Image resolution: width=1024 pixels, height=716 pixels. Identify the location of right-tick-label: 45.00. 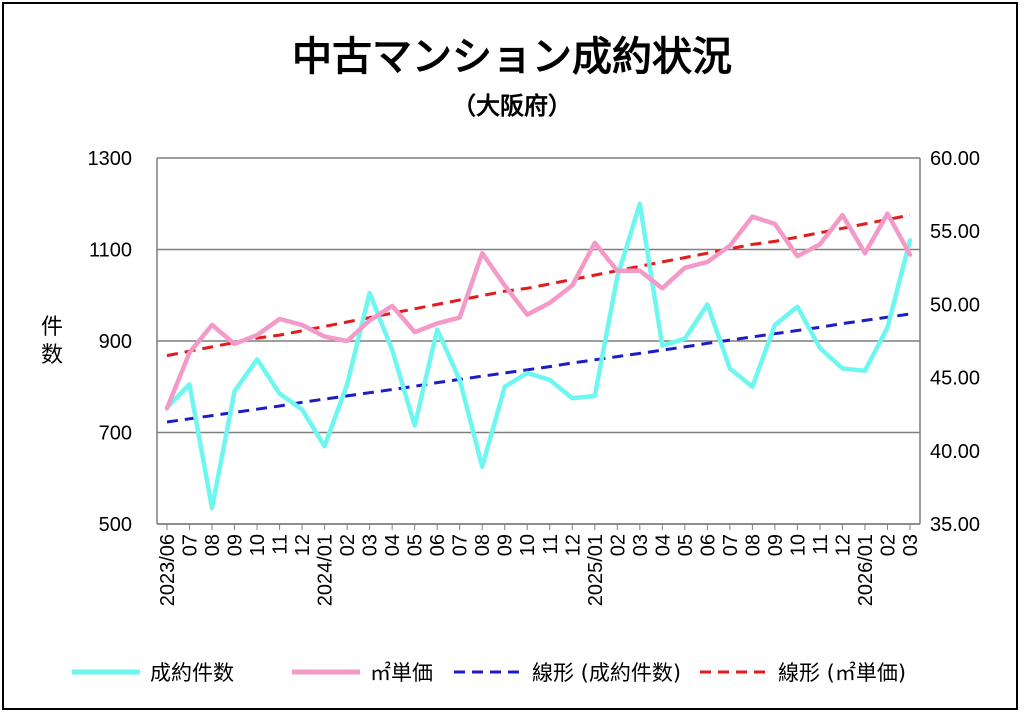
(955, 379).